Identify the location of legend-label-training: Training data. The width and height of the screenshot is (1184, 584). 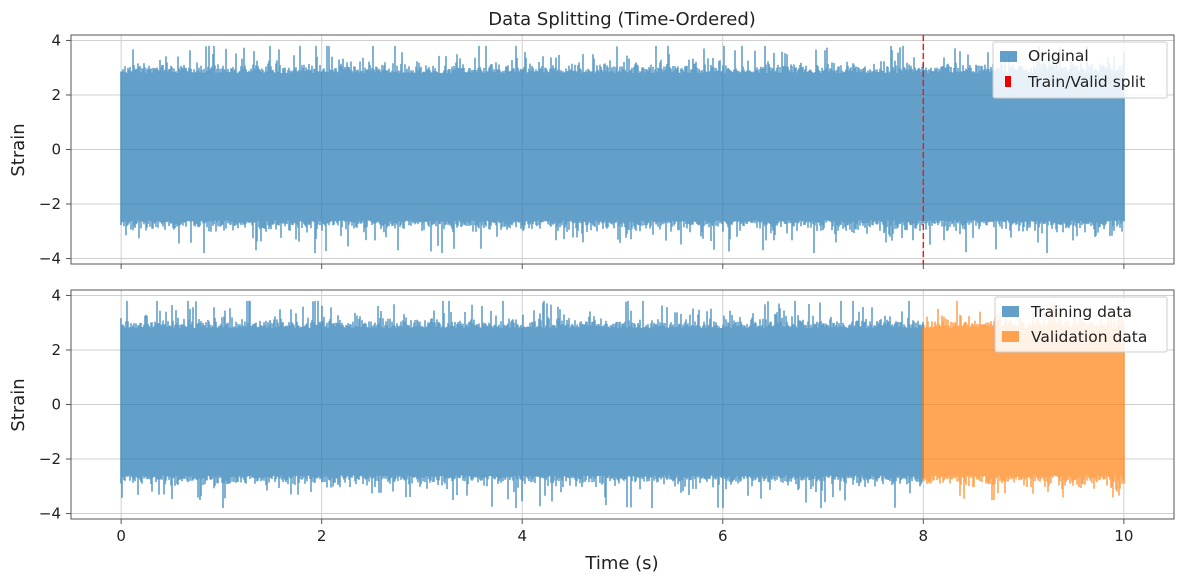
(1081, 312).